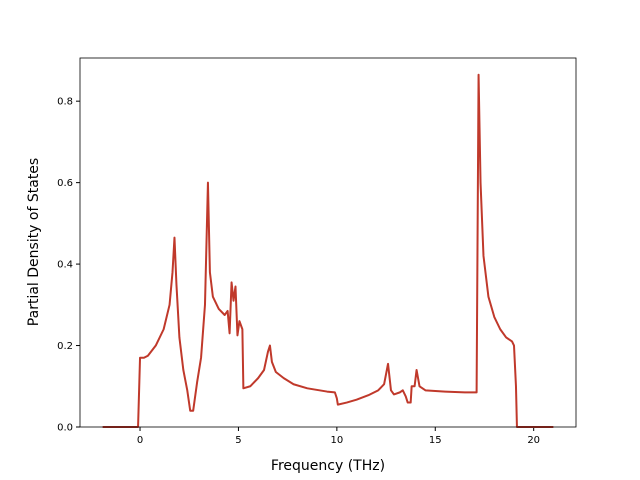 This screenshot has height=480, width=640. Describe the element at coordinates (34, 242) in the screenshot. I see `y-axis-label: Partial Density of States` at that location.